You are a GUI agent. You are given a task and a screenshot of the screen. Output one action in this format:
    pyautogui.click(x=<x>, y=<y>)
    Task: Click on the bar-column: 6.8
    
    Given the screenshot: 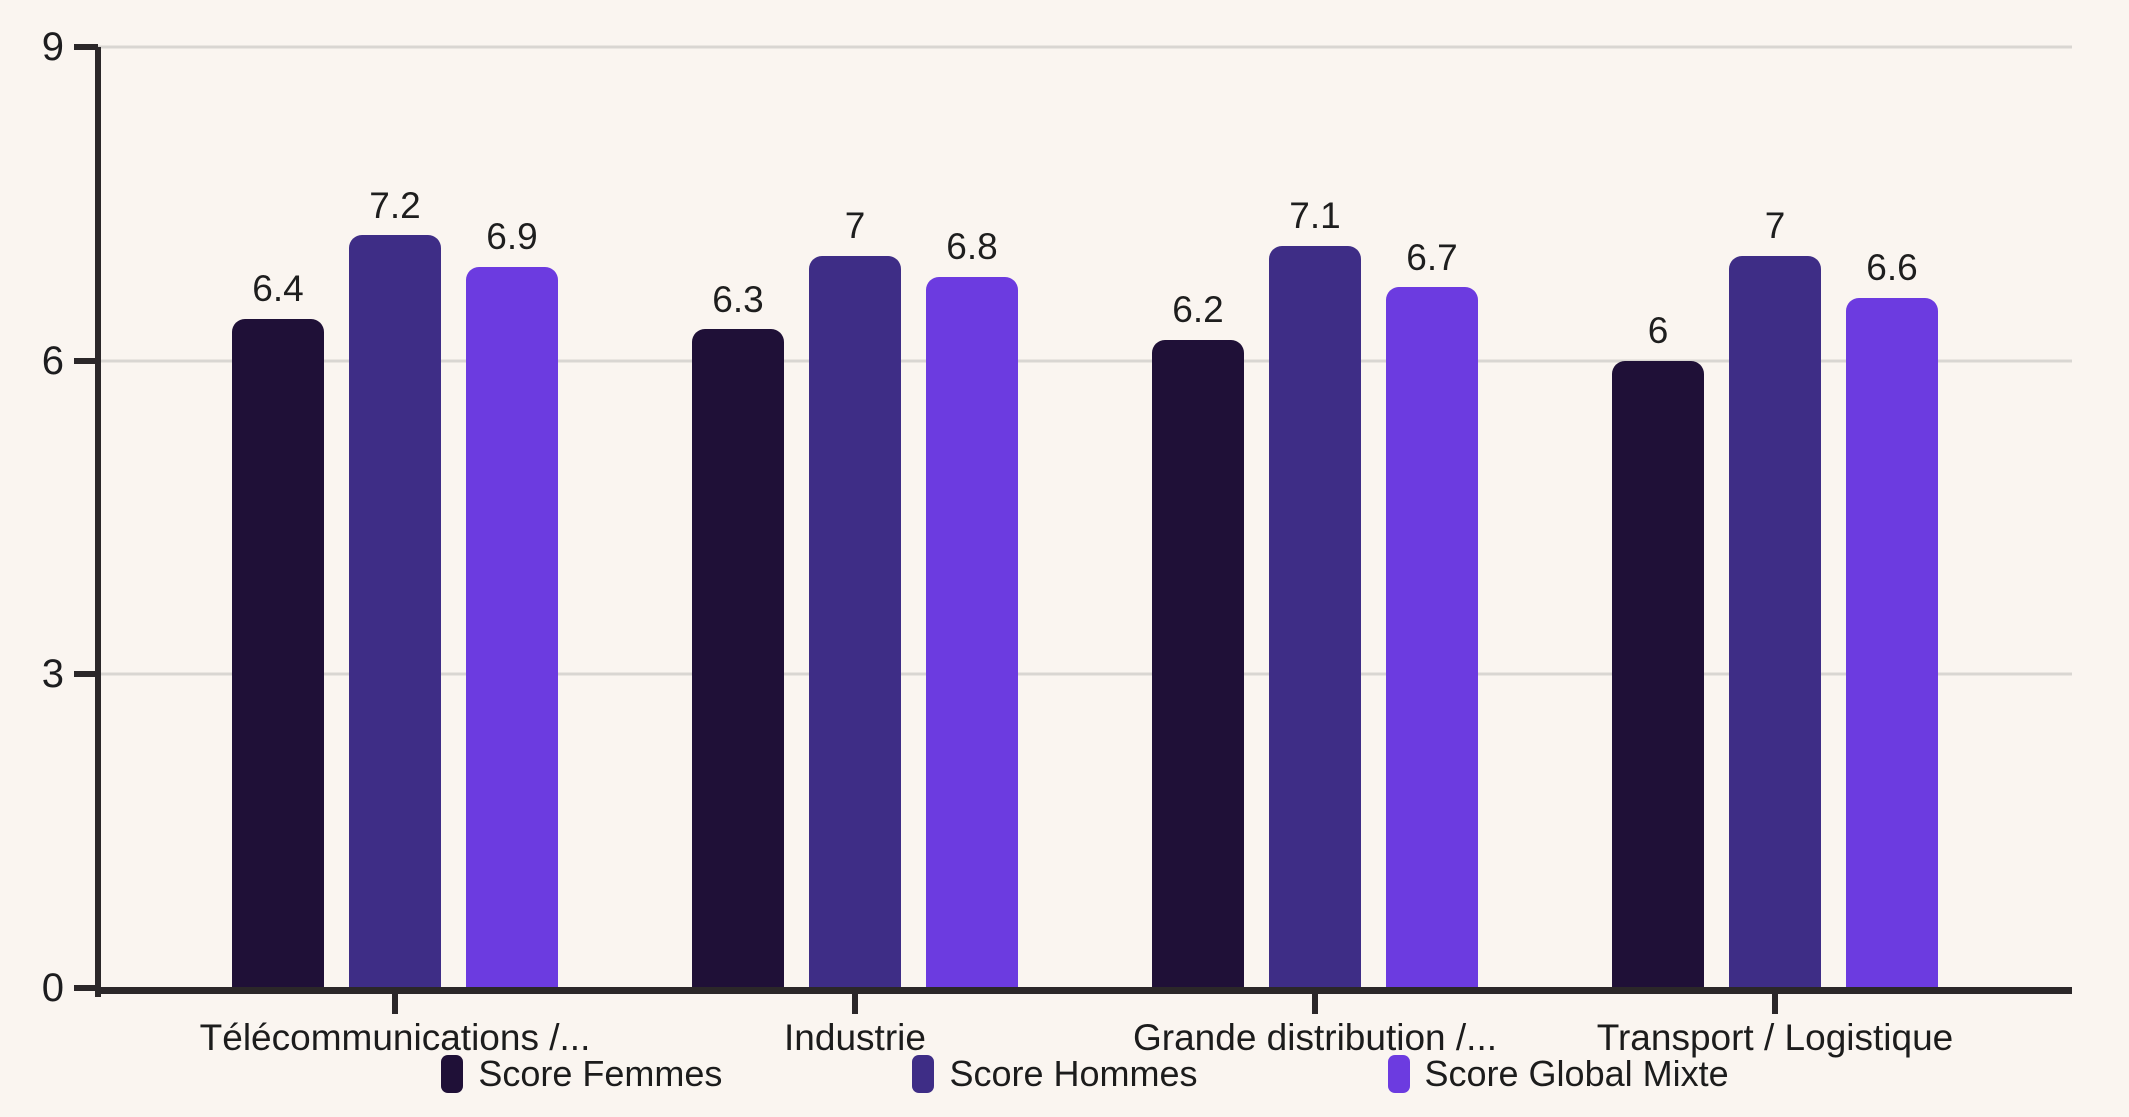 What is the action you would take?
    pyautogui.click(x=972, y=517)
    